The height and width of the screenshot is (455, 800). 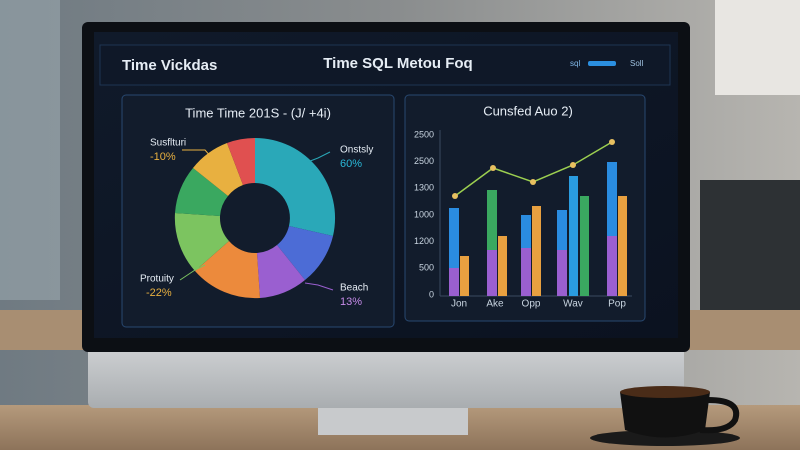 I want to click on header-bar, so click(x=385, y=65).